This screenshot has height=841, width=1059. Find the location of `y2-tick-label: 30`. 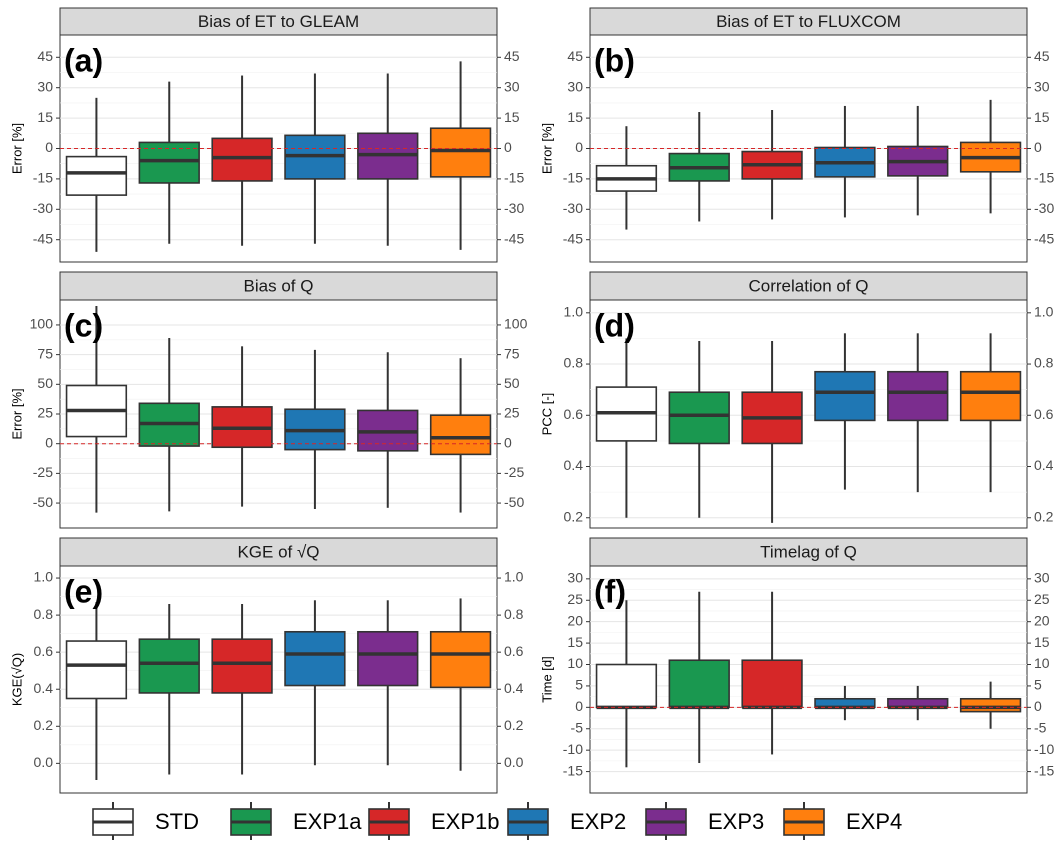

y2-tick-label: 30 is located at coordinates (1042, 86).